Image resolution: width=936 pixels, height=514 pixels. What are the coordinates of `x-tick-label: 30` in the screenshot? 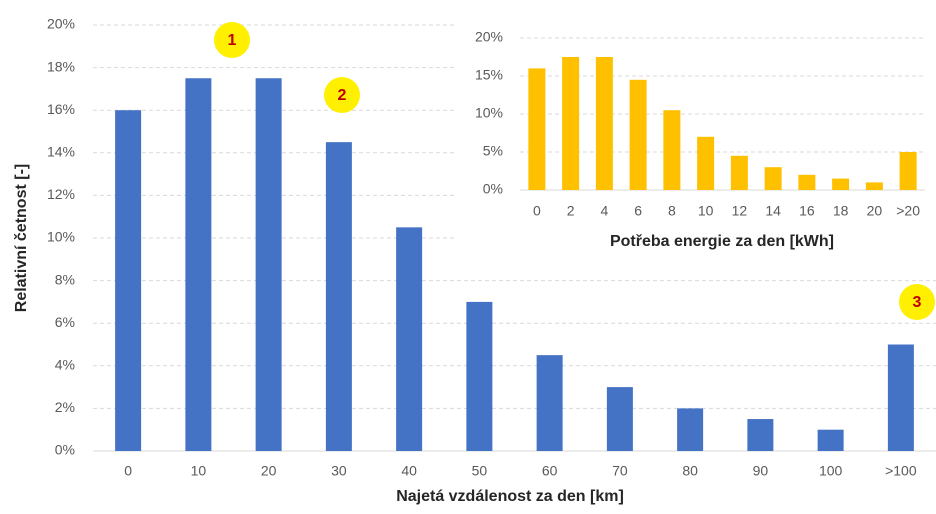 It's located at (339, 471).